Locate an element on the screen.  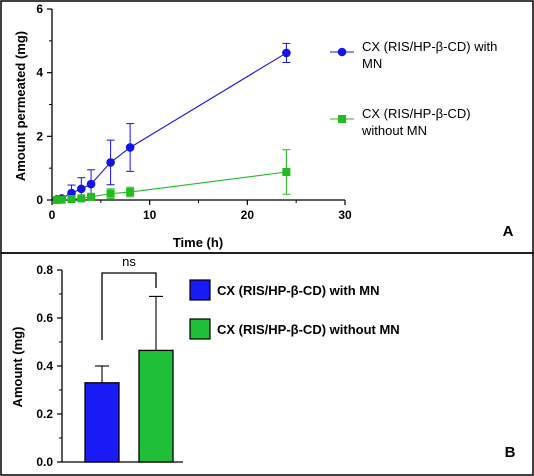
legend-label: MN is located at coordinates (372, 63).